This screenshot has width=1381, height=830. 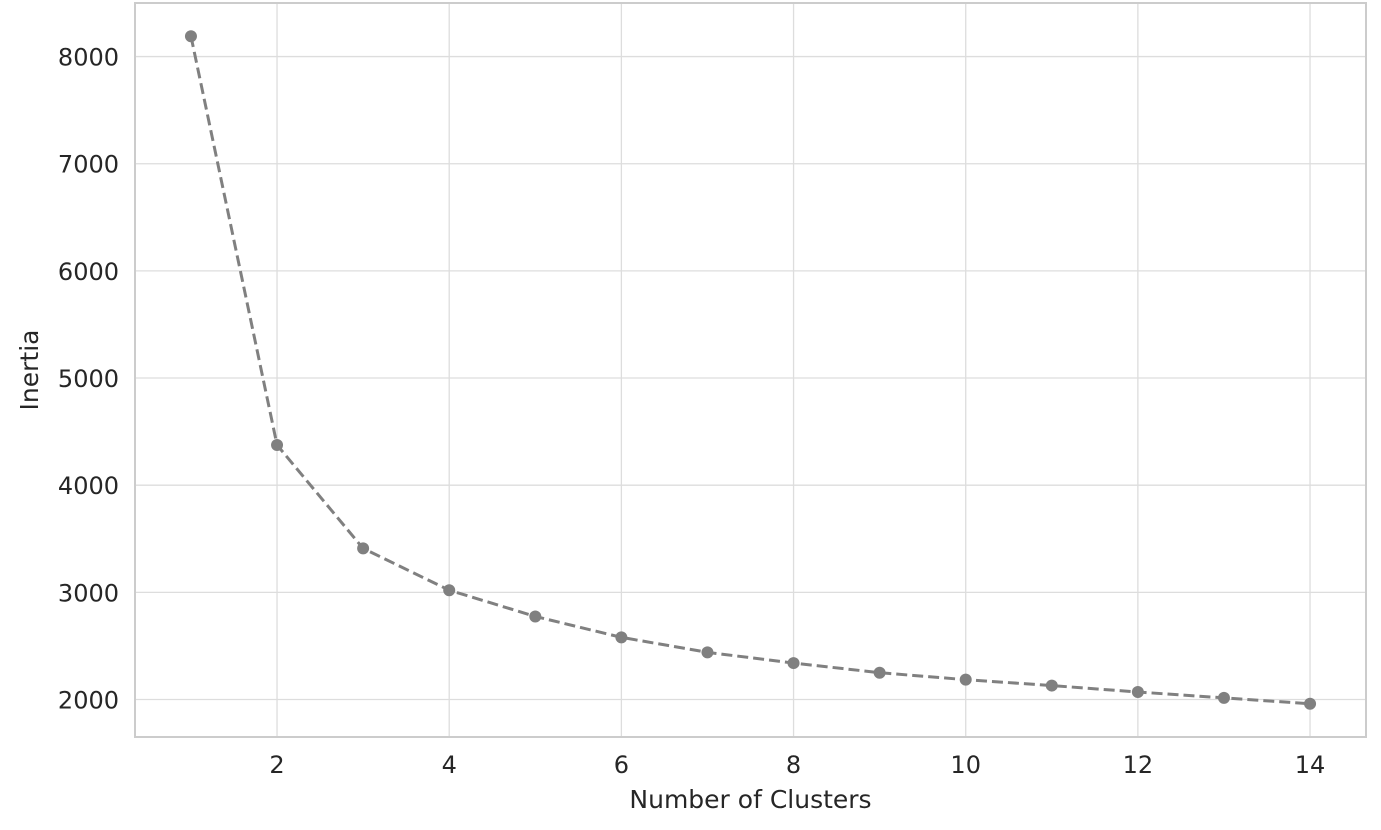 I want to click on y-tick-label: 8000, so click(x=88, y=58).